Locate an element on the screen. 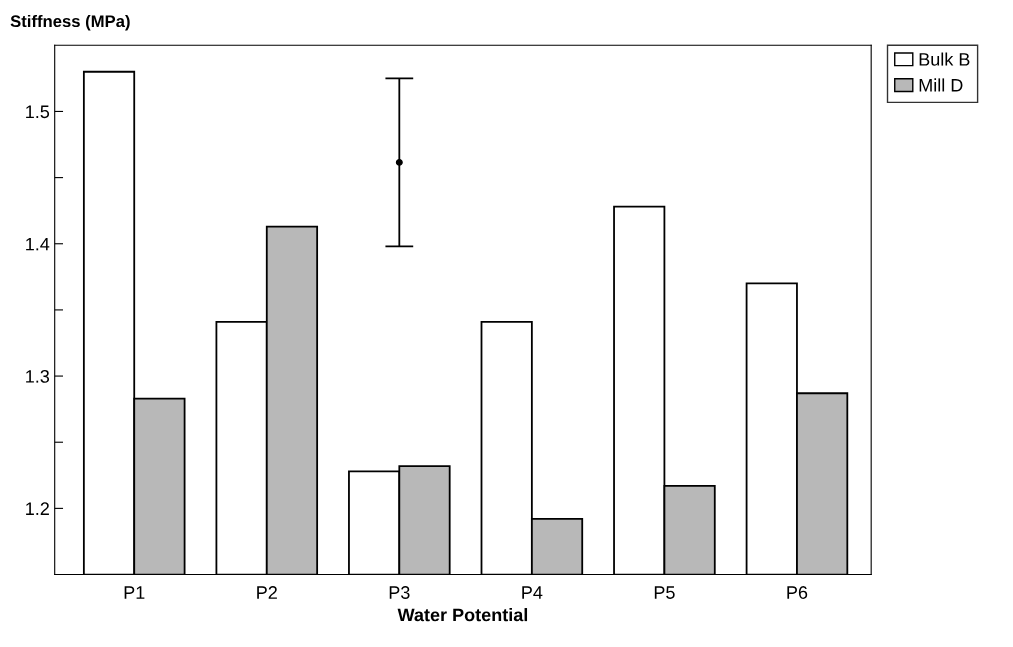  y-tick-label: 1.2 is located at coordinates (37, 508).